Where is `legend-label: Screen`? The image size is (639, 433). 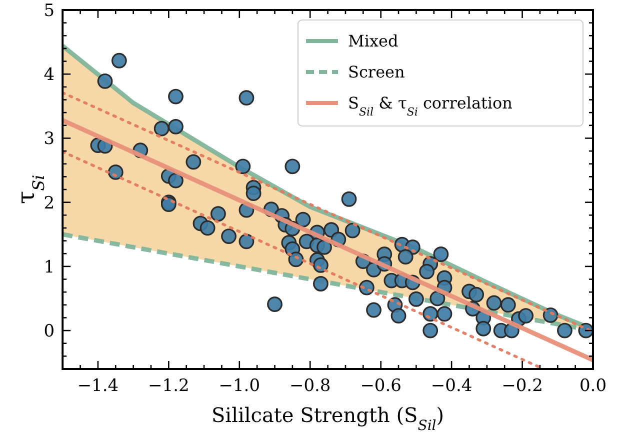
legend-label: Screen is located at coordinates (376, 72).